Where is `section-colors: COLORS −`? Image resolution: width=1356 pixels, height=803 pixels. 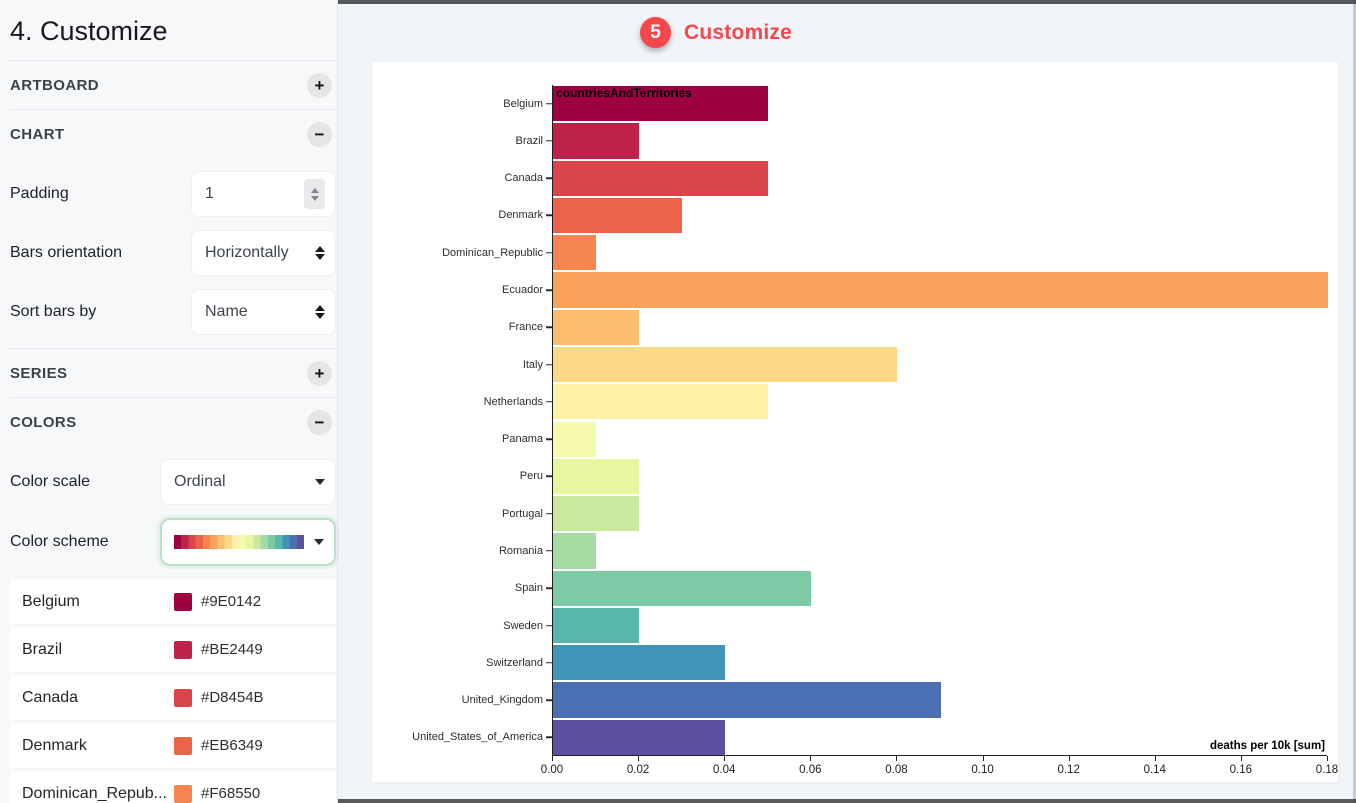 section-colors: COLORS − is located at coordinates (171, 422).